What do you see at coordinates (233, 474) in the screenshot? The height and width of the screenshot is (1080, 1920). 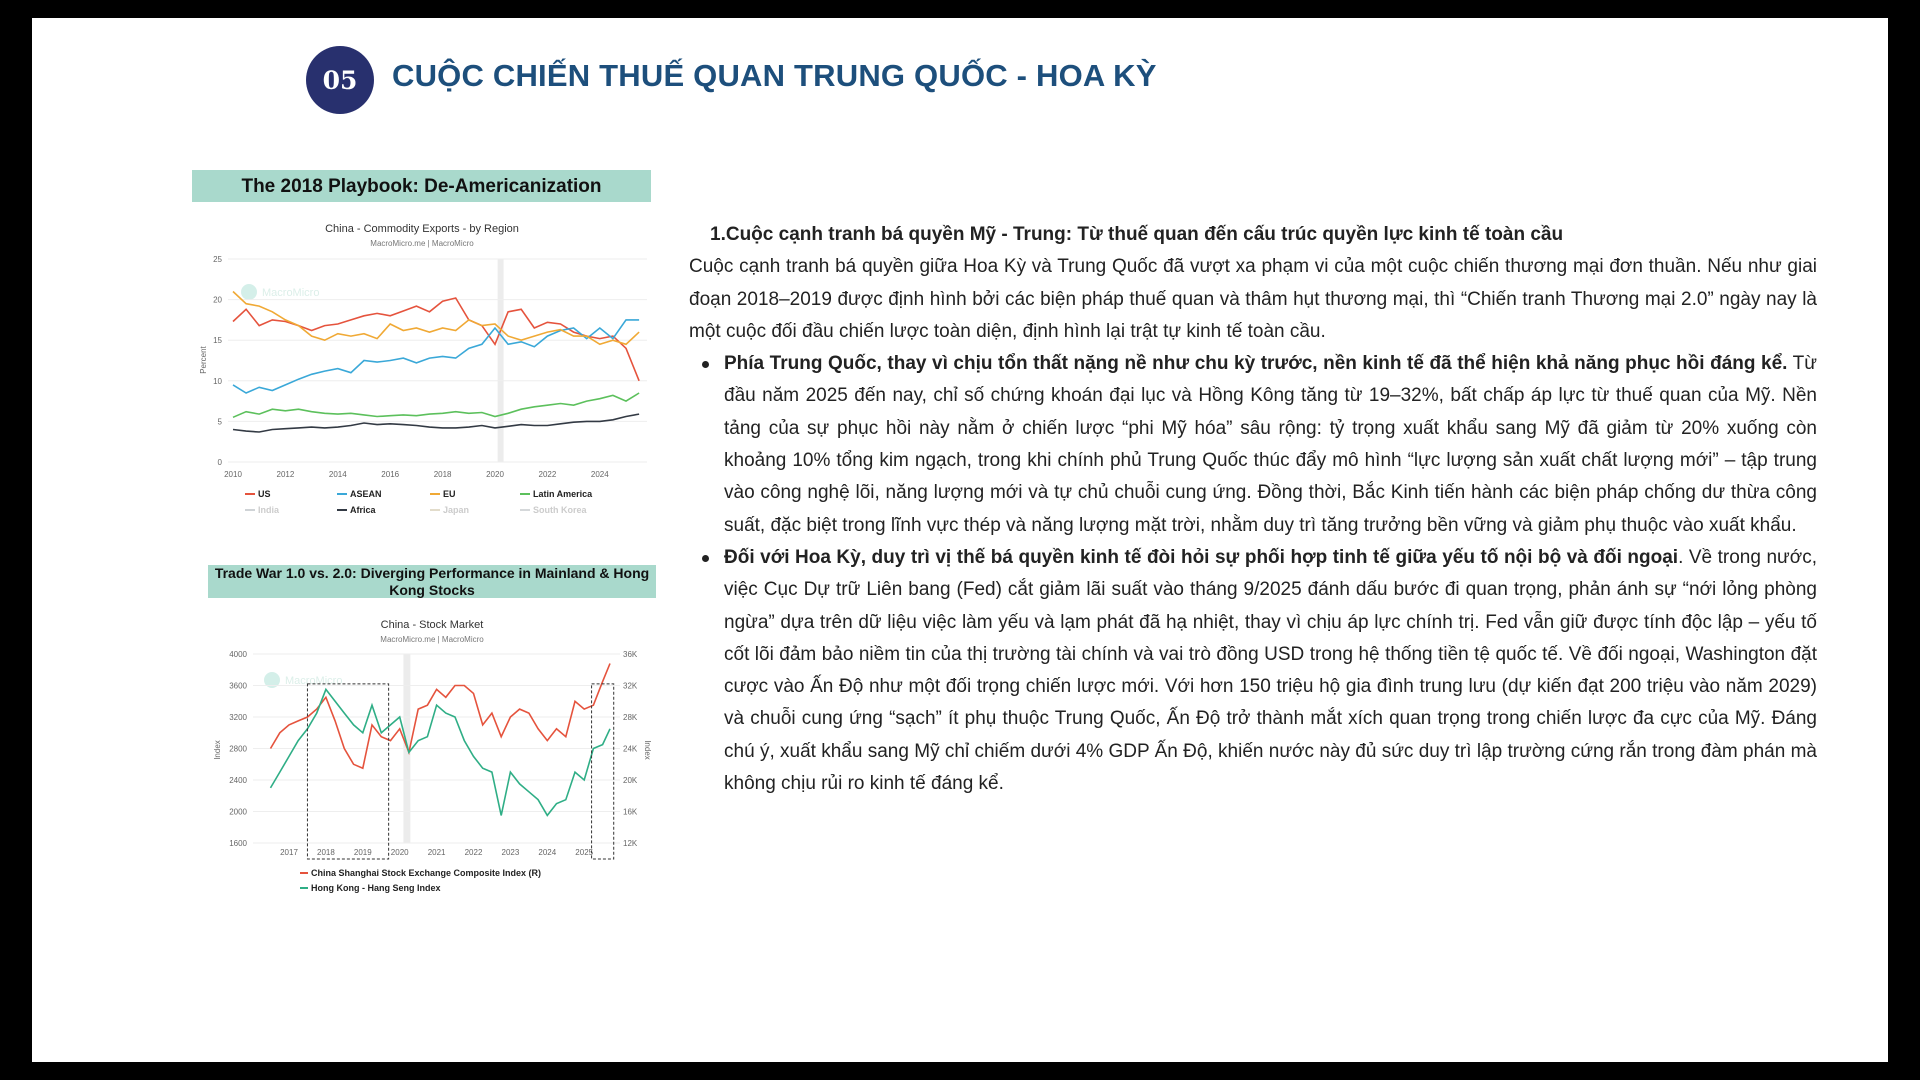 I see `x-tick-label: 2010` at bounding box center [233, 474].